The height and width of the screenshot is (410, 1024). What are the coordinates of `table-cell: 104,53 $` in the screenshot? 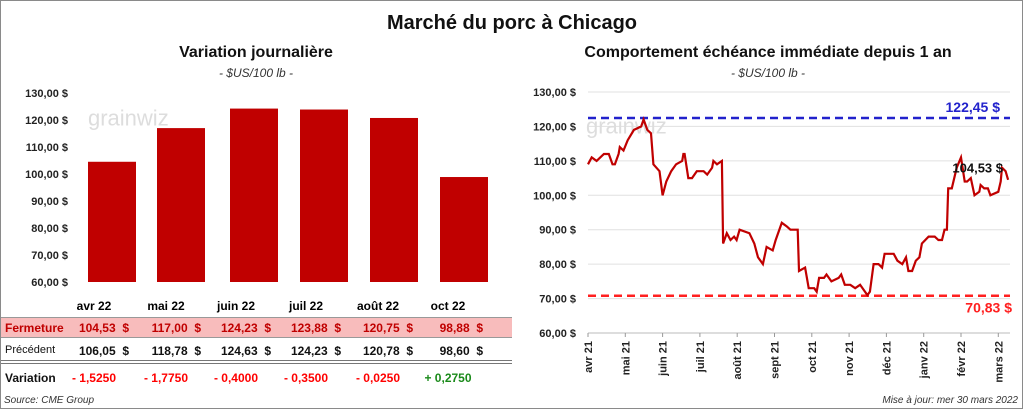 It's located at (103, 328).